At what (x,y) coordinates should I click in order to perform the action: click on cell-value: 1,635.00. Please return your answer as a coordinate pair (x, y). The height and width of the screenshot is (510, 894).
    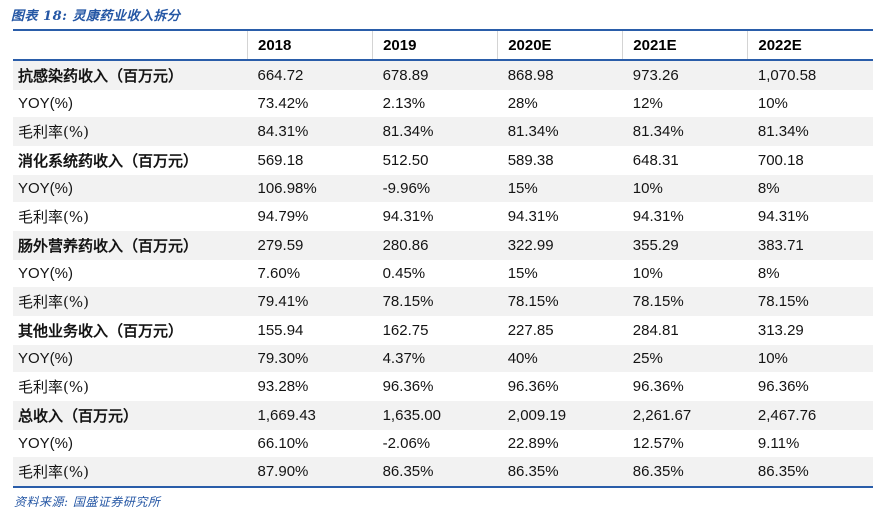
    Looking at the image, I should click on (411, 415).